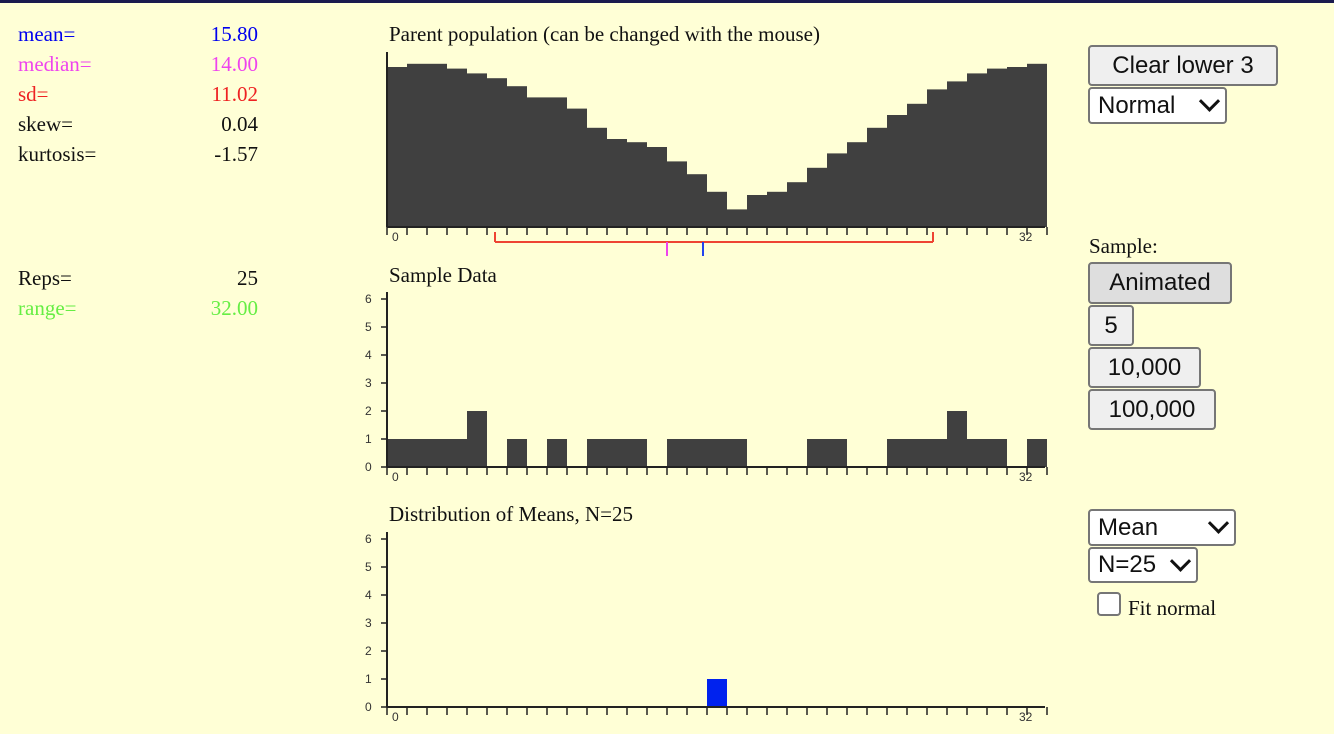 This screenshot has width=1334, height=734. I want to click on fit-normal-label: Fit normal, so click(1172, 608).